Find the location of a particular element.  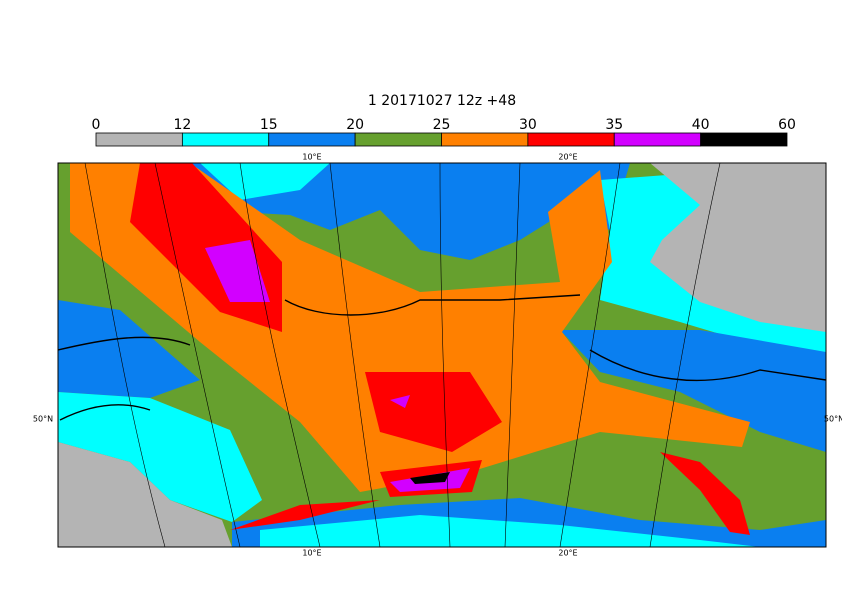

title: 1 20171027 12z +48 is located at coordinates (442, 101).